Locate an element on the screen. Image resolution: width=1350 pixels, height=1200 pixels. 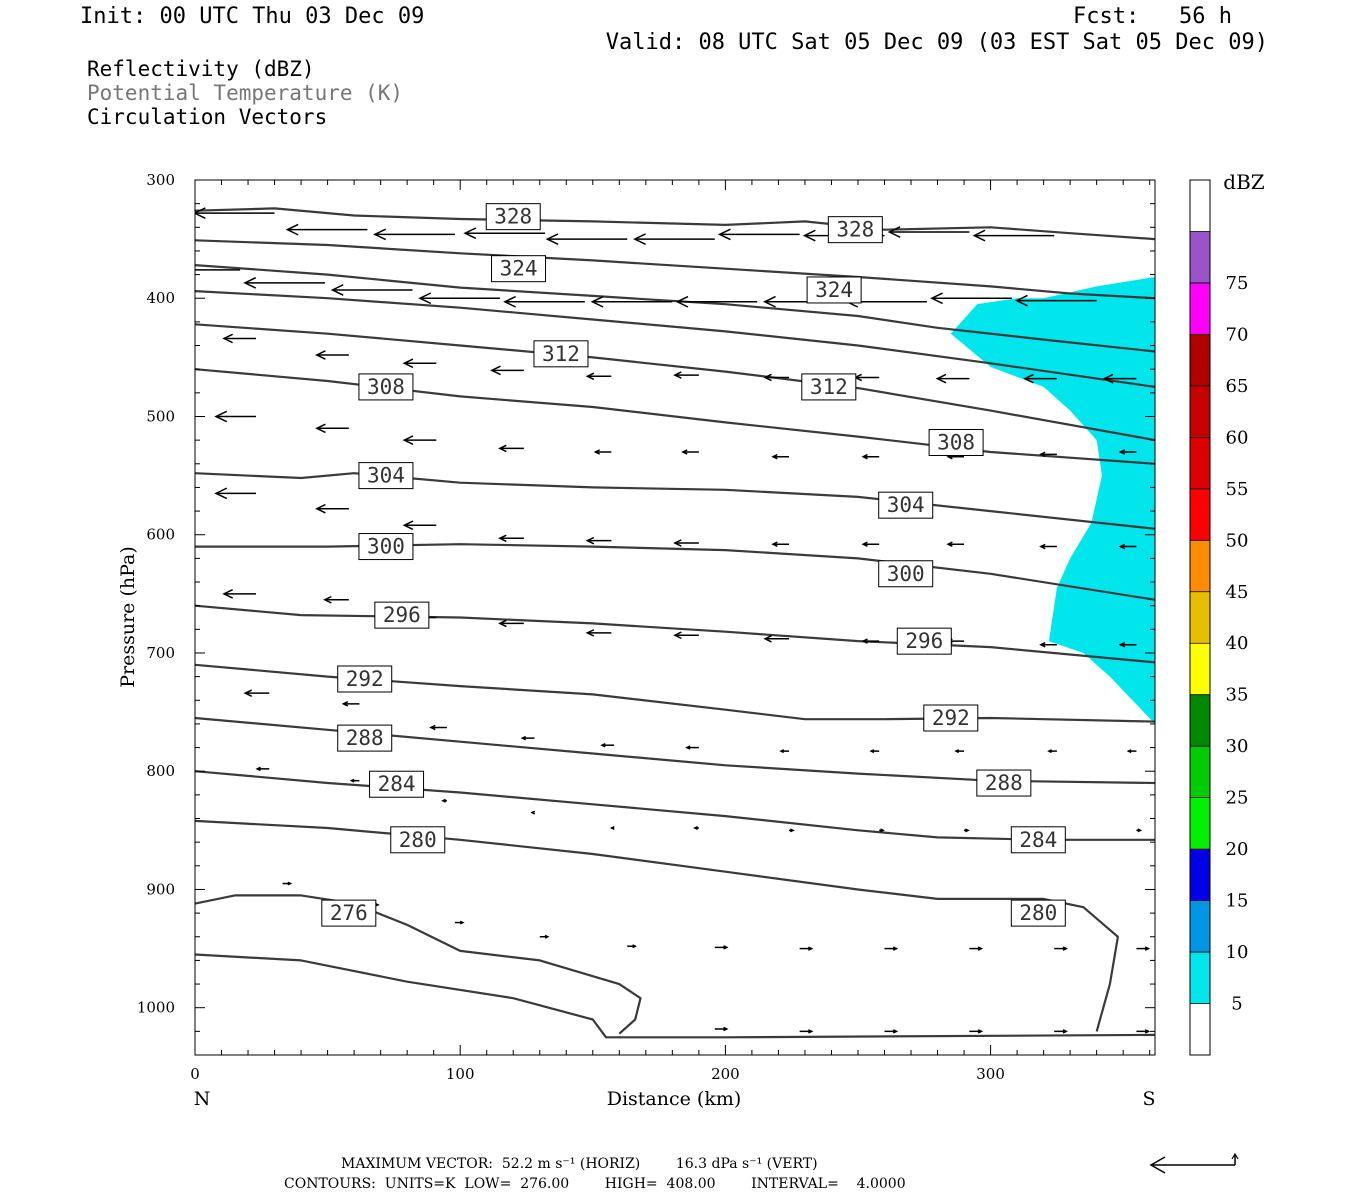
y-tick-label: 1000 is located at coordinates (156, 1008).